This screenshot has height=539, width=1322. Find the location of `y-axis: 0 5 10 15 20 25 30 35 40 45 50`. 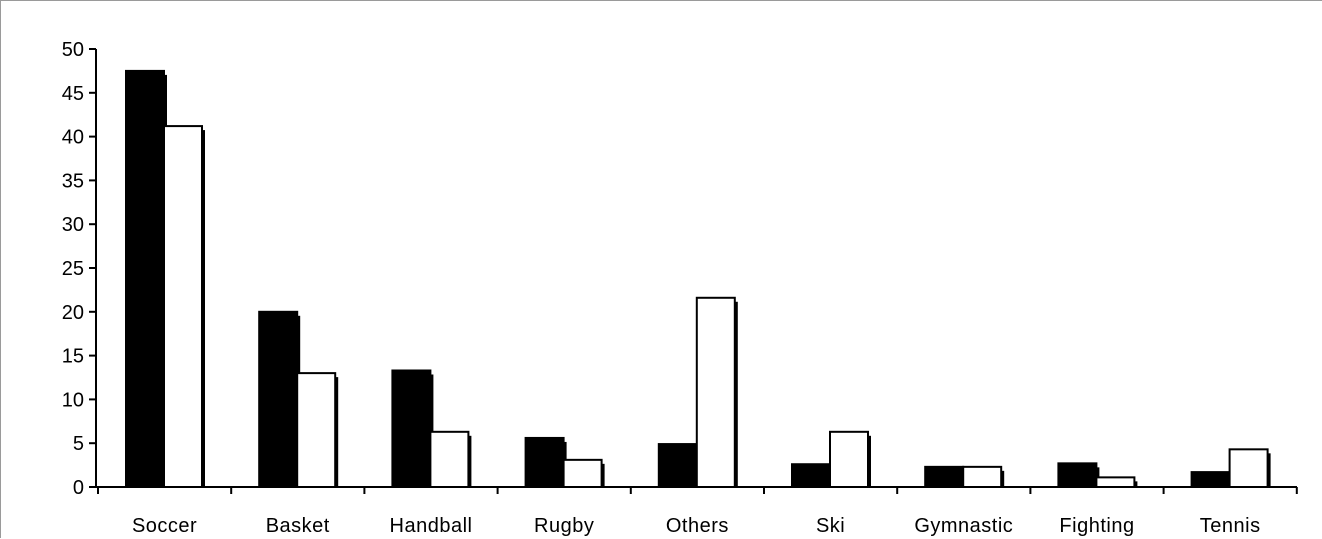

y-axis: 0 5 10 15 20 25 30 35 40 45 50 is located at coordinates (79, 269).